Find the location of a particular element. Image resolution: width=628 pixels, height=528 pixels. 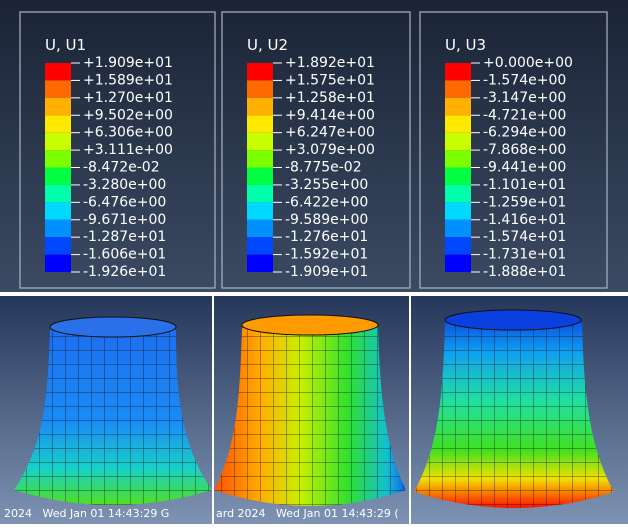

legend-label: +6.247e+00 is located at coordinates (330, 133).